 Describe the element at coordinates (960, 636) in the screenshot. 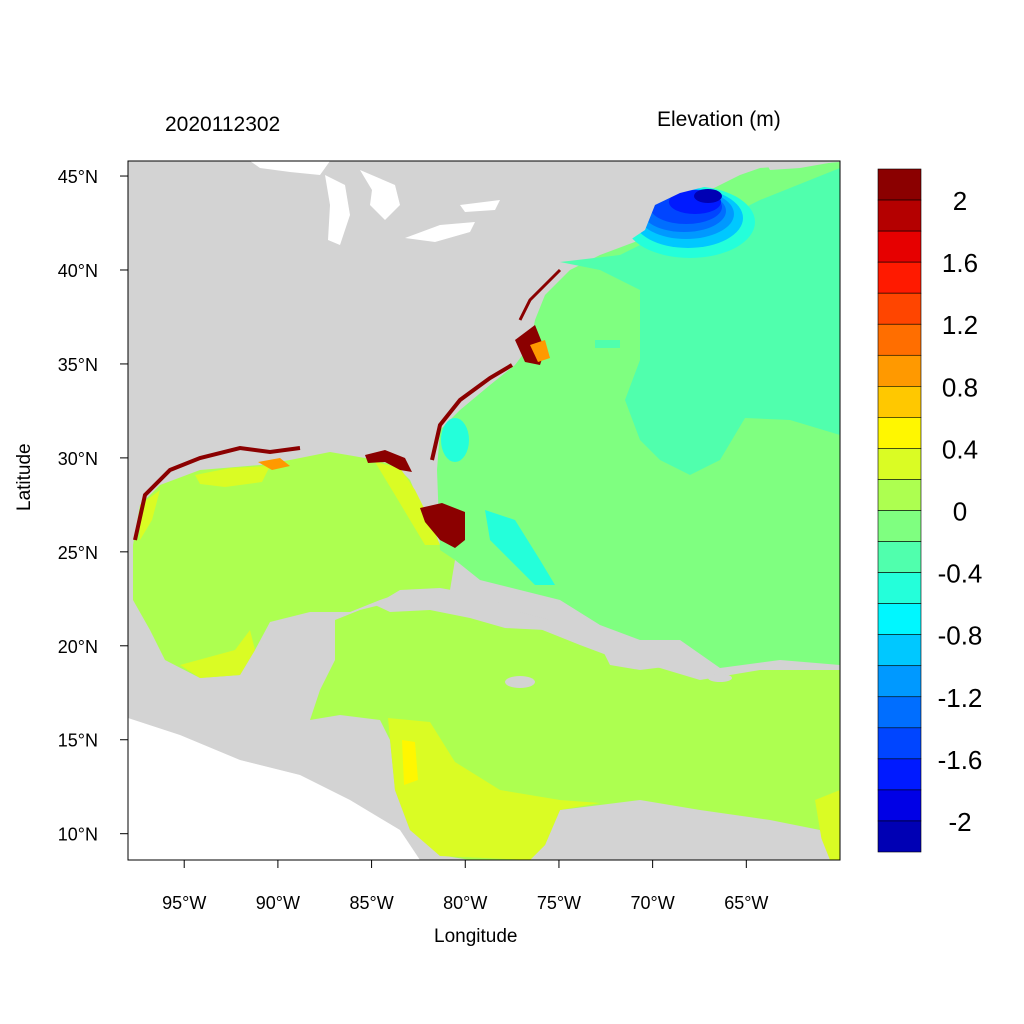

I see `colorbar-label: -0.8` at that location.